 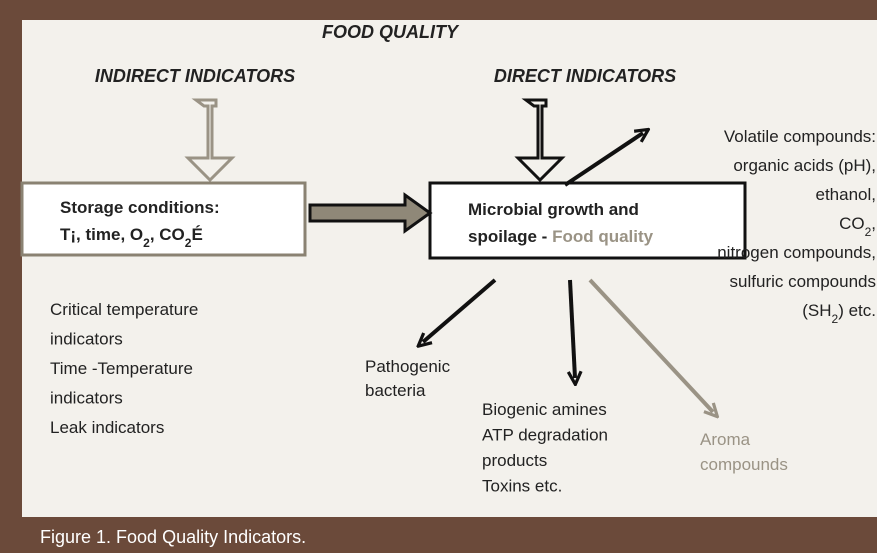 I want to click on text-part: T¡, time, O, so click(x=101, y=234).